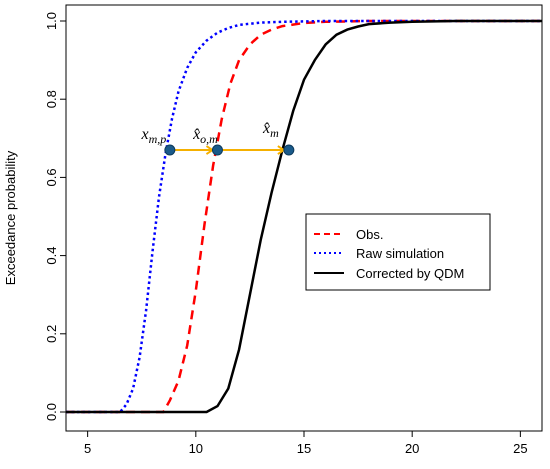  I want to click on annotation-label-xom: x̂o,m, so click(205, 136).